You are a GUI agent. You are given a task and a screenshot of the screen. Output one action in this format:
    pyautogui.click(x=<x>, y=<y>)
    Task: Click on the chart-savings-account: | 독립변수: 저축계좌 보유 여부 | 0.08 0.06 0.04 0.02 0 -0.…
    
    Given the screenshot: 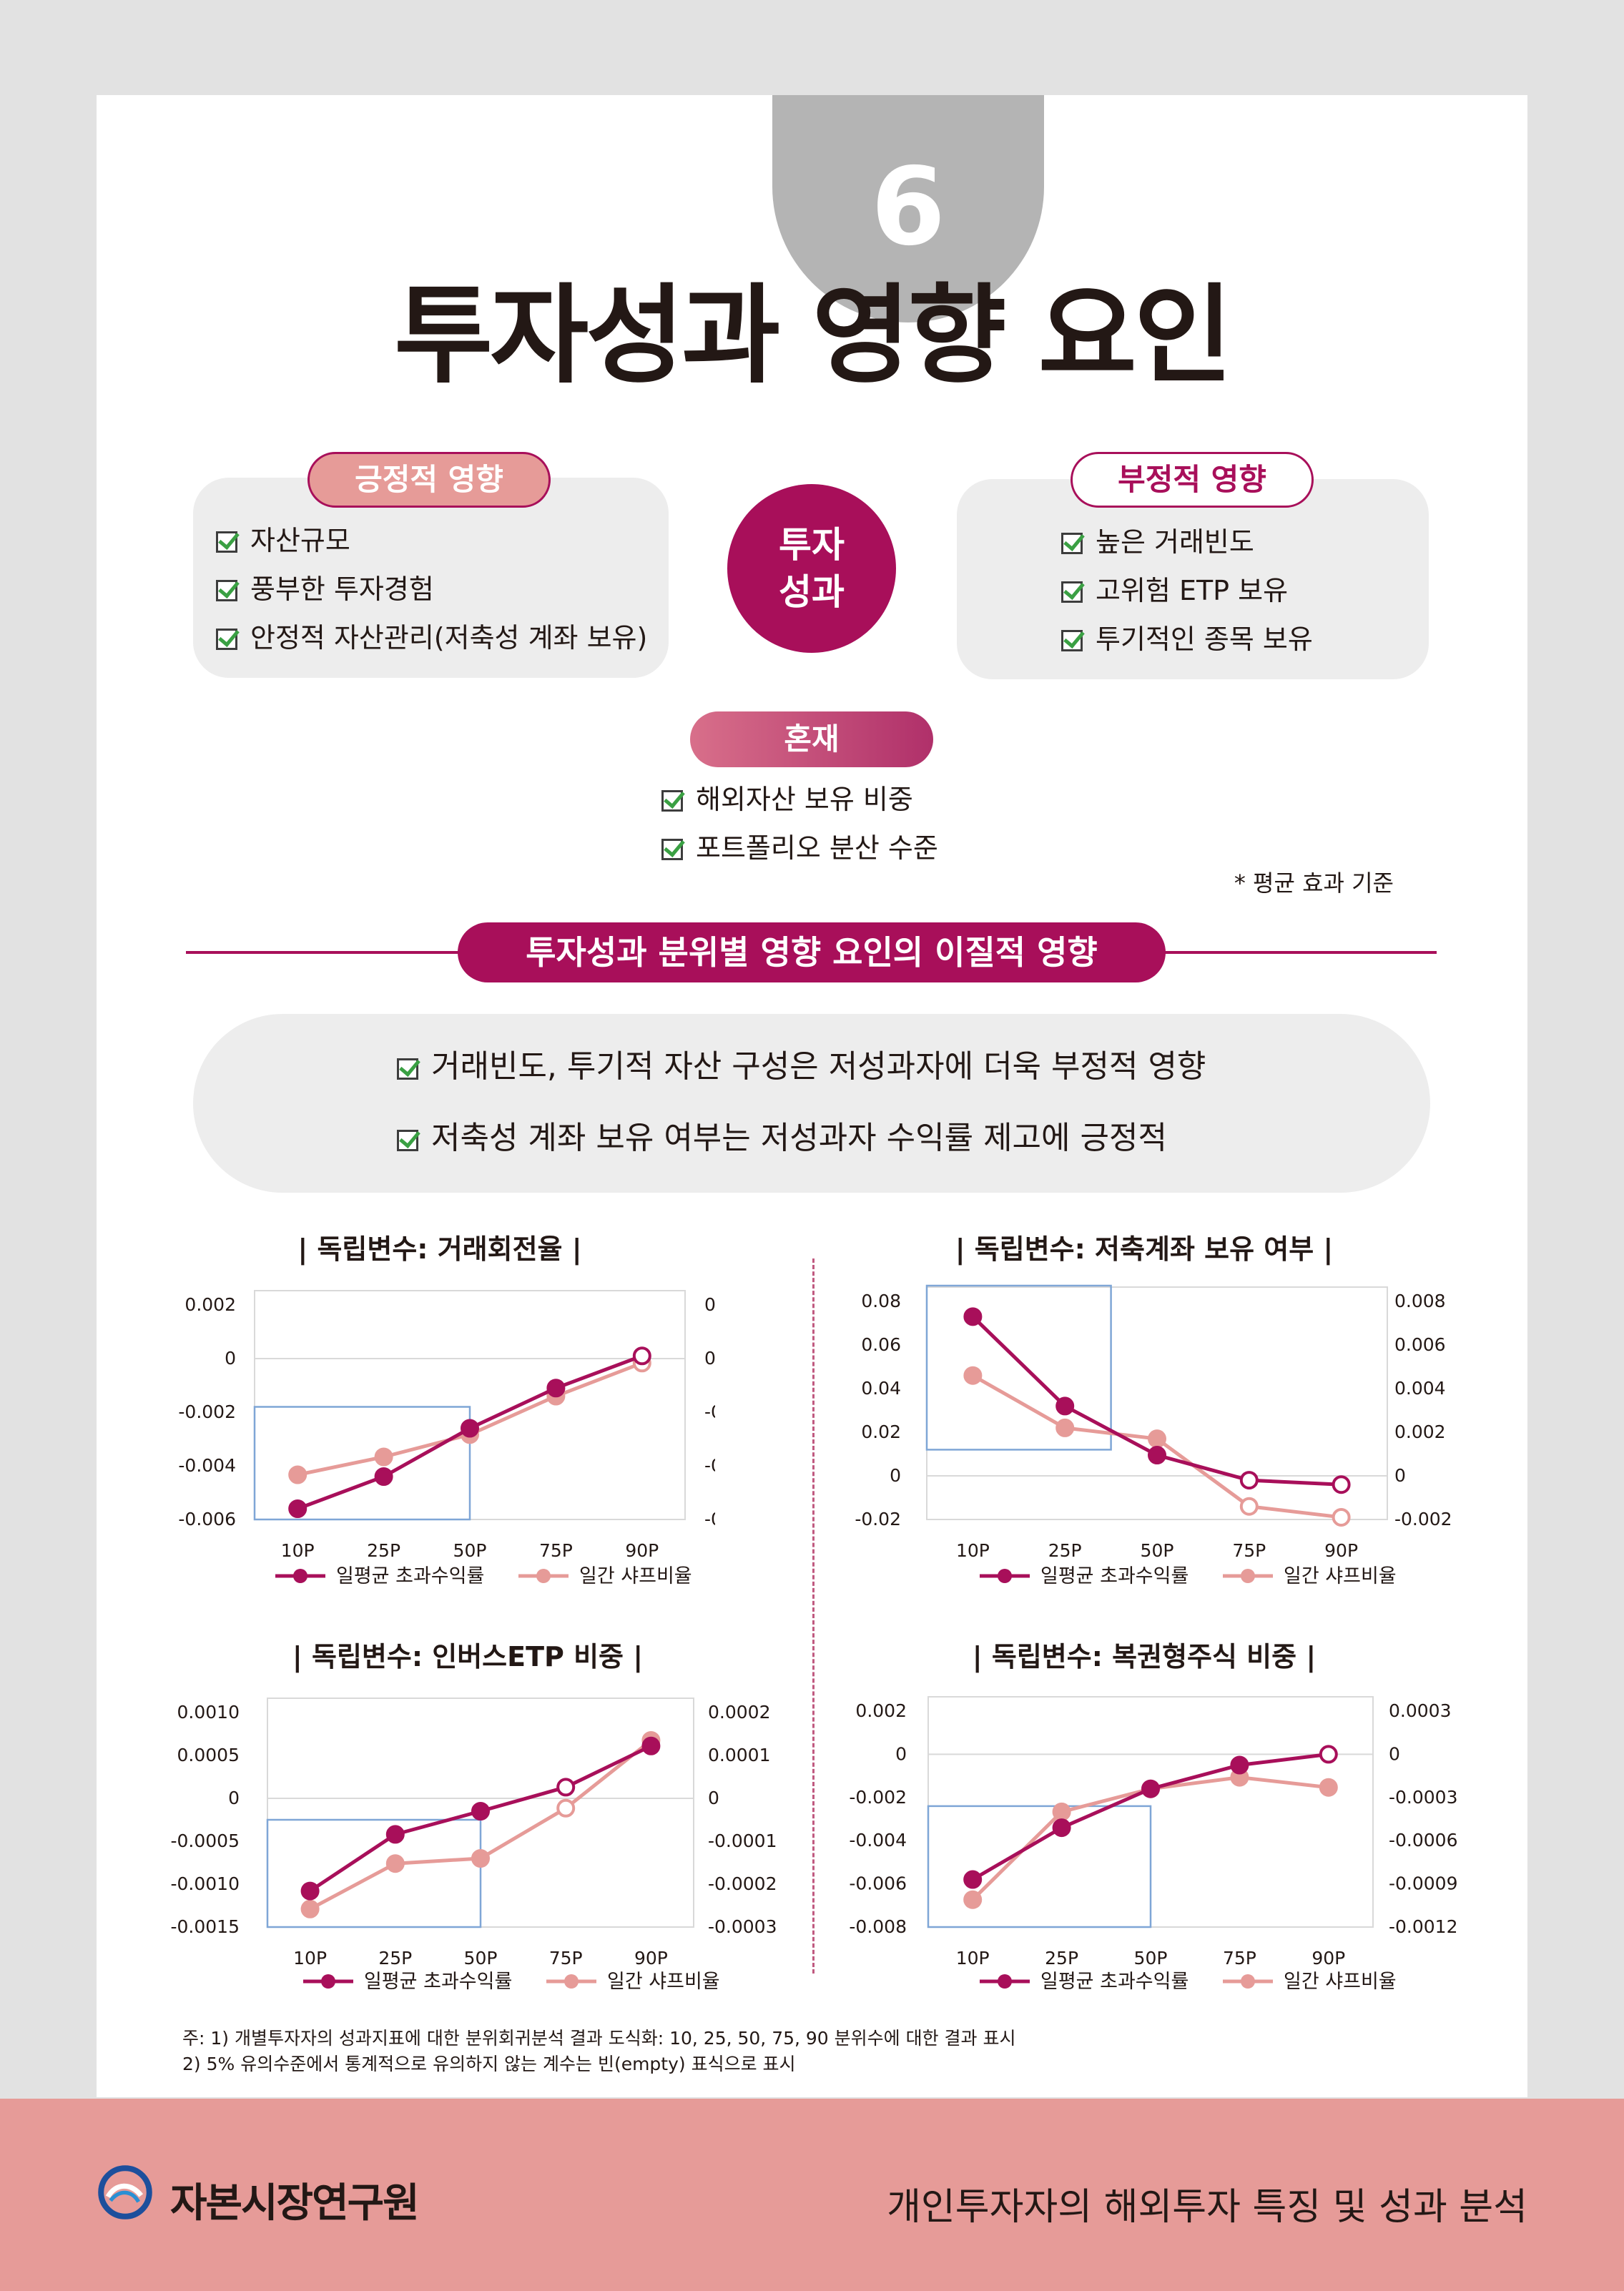 What is the action you would take?
    pyautogui.click(x=1153, y=1410)
    